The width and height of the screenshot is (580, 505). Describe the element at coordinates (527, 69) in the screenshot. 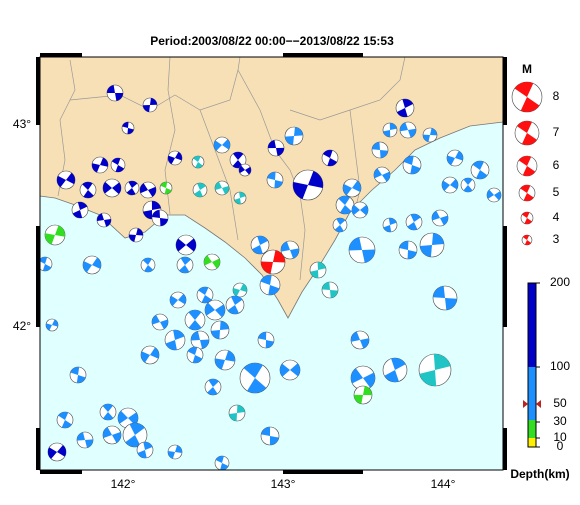

I see `magnitude-title: M` at that location.